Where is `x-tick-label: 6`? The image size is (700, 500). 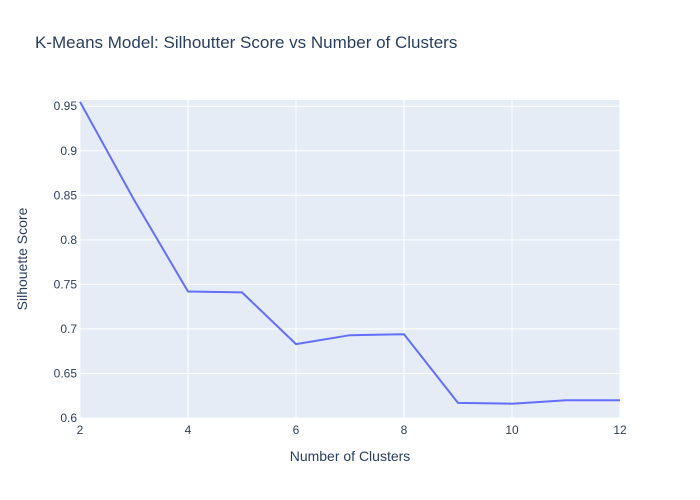 x-tick-label: 6 is located at coordinates (296, 430).